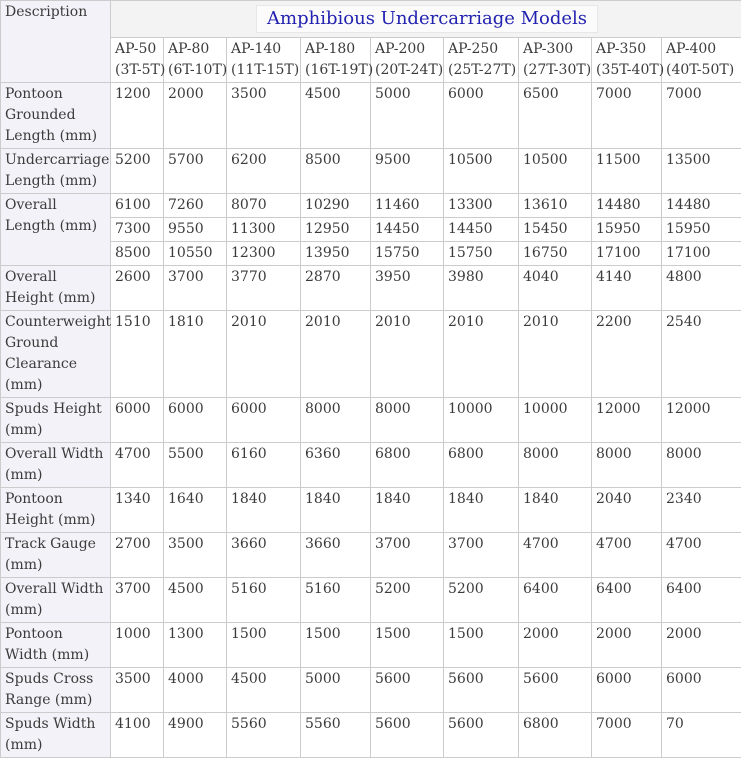 The height and width of the screenshot is (758, 741). I want to click on value-cell: 13950, so click(336, 254).